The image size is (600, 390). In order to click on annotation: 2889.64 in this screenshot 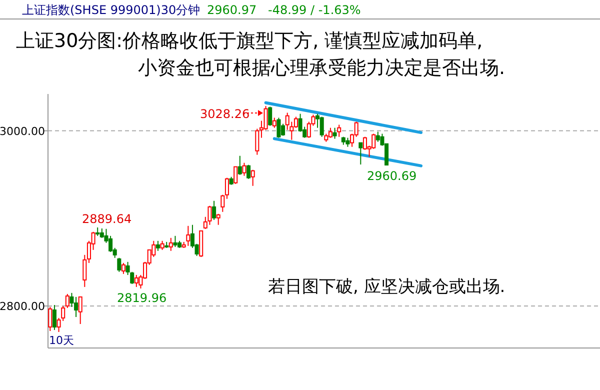, I will do `click(107, 219)`.